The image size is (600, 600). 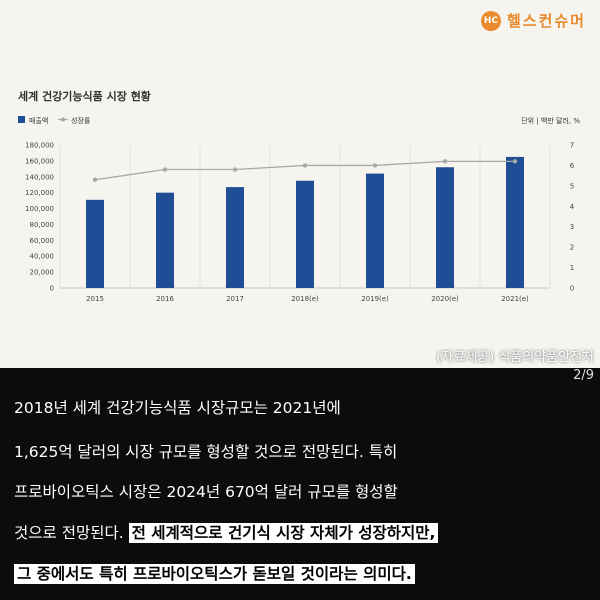 What do you see at coordinates (445, 227) in the screenshot?
I see `bar-2020(e)` at bounding box center [445, 227].